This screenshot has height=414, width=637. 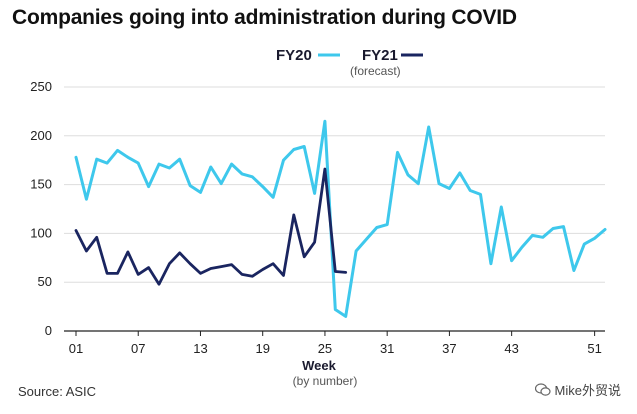 What do you see at coordinates (594, 348) in the screenshot?
I see `x-tick-label-51: 51` at bounding box center [594, 348].